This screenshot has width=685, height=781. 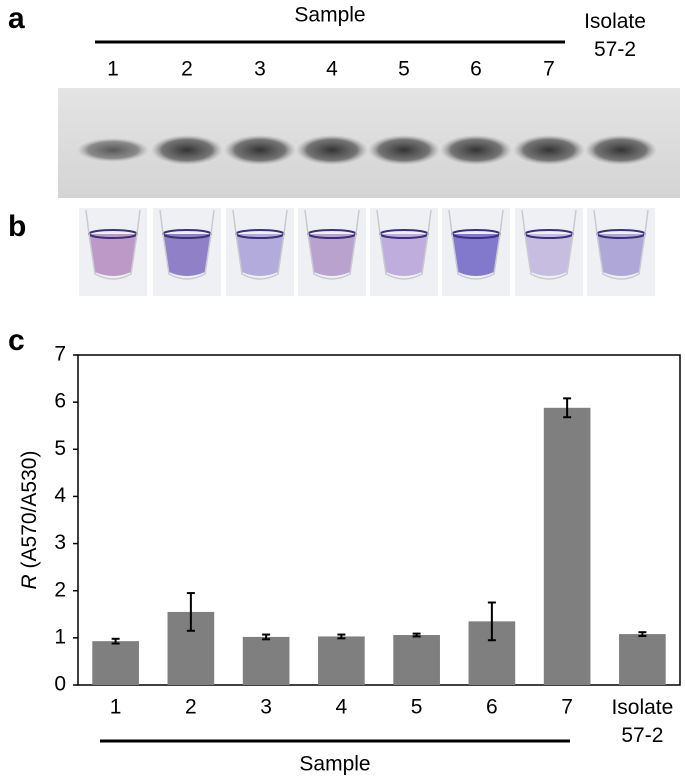 I want to click on x-tick-label: Isolate 57-2, so click(x=642, y=721).